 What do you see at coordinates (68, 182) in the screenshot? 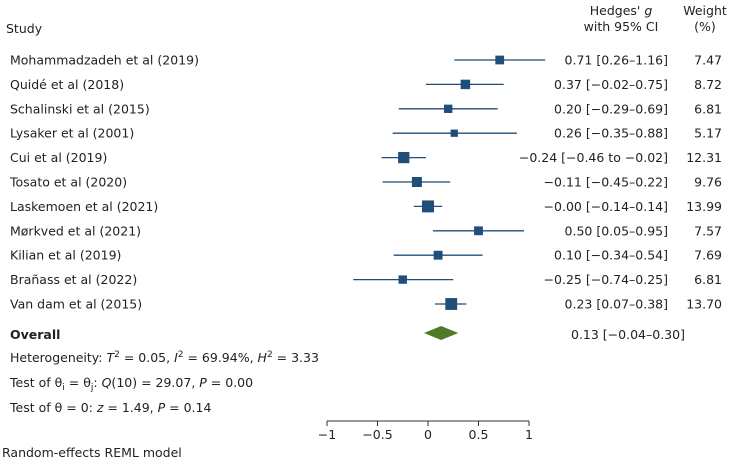
I see `study-name: Tosato et al (2020)` at bounding box center [68, 182].